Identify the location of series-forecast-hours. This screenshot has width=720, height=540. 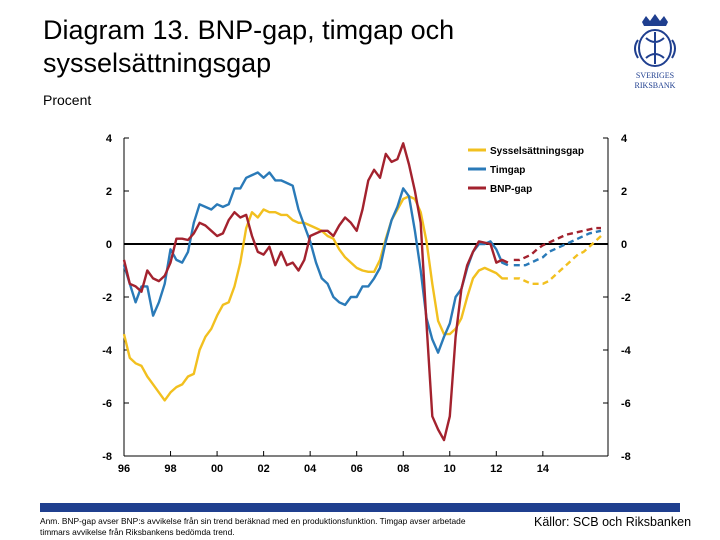
(557, 248).